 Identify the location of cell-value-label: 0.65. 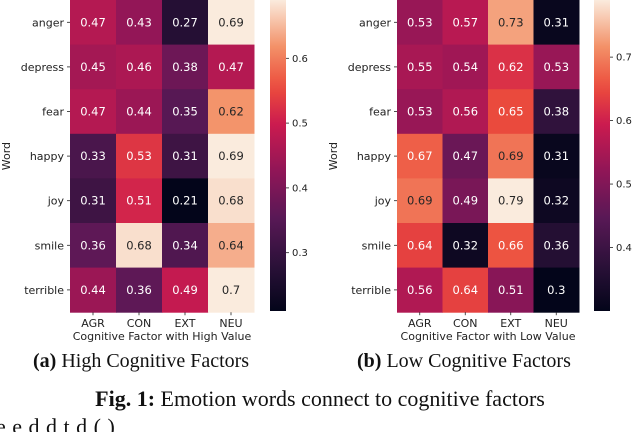
(511, 112).